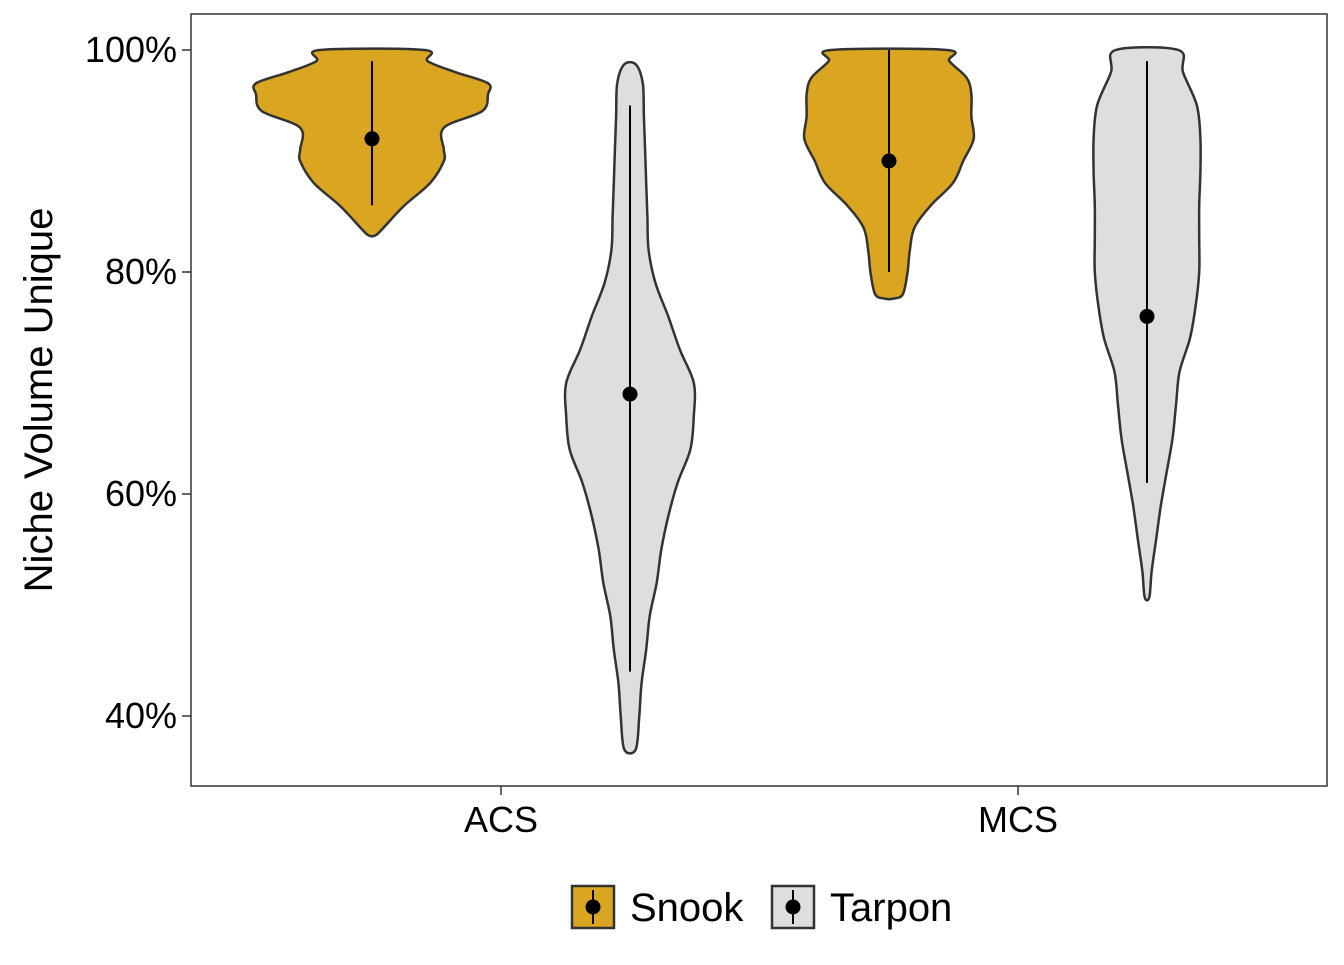 The width and height of the screenshot is (1344, 965). I want to click on mean-point-snook-mcs, so click(889, 161).